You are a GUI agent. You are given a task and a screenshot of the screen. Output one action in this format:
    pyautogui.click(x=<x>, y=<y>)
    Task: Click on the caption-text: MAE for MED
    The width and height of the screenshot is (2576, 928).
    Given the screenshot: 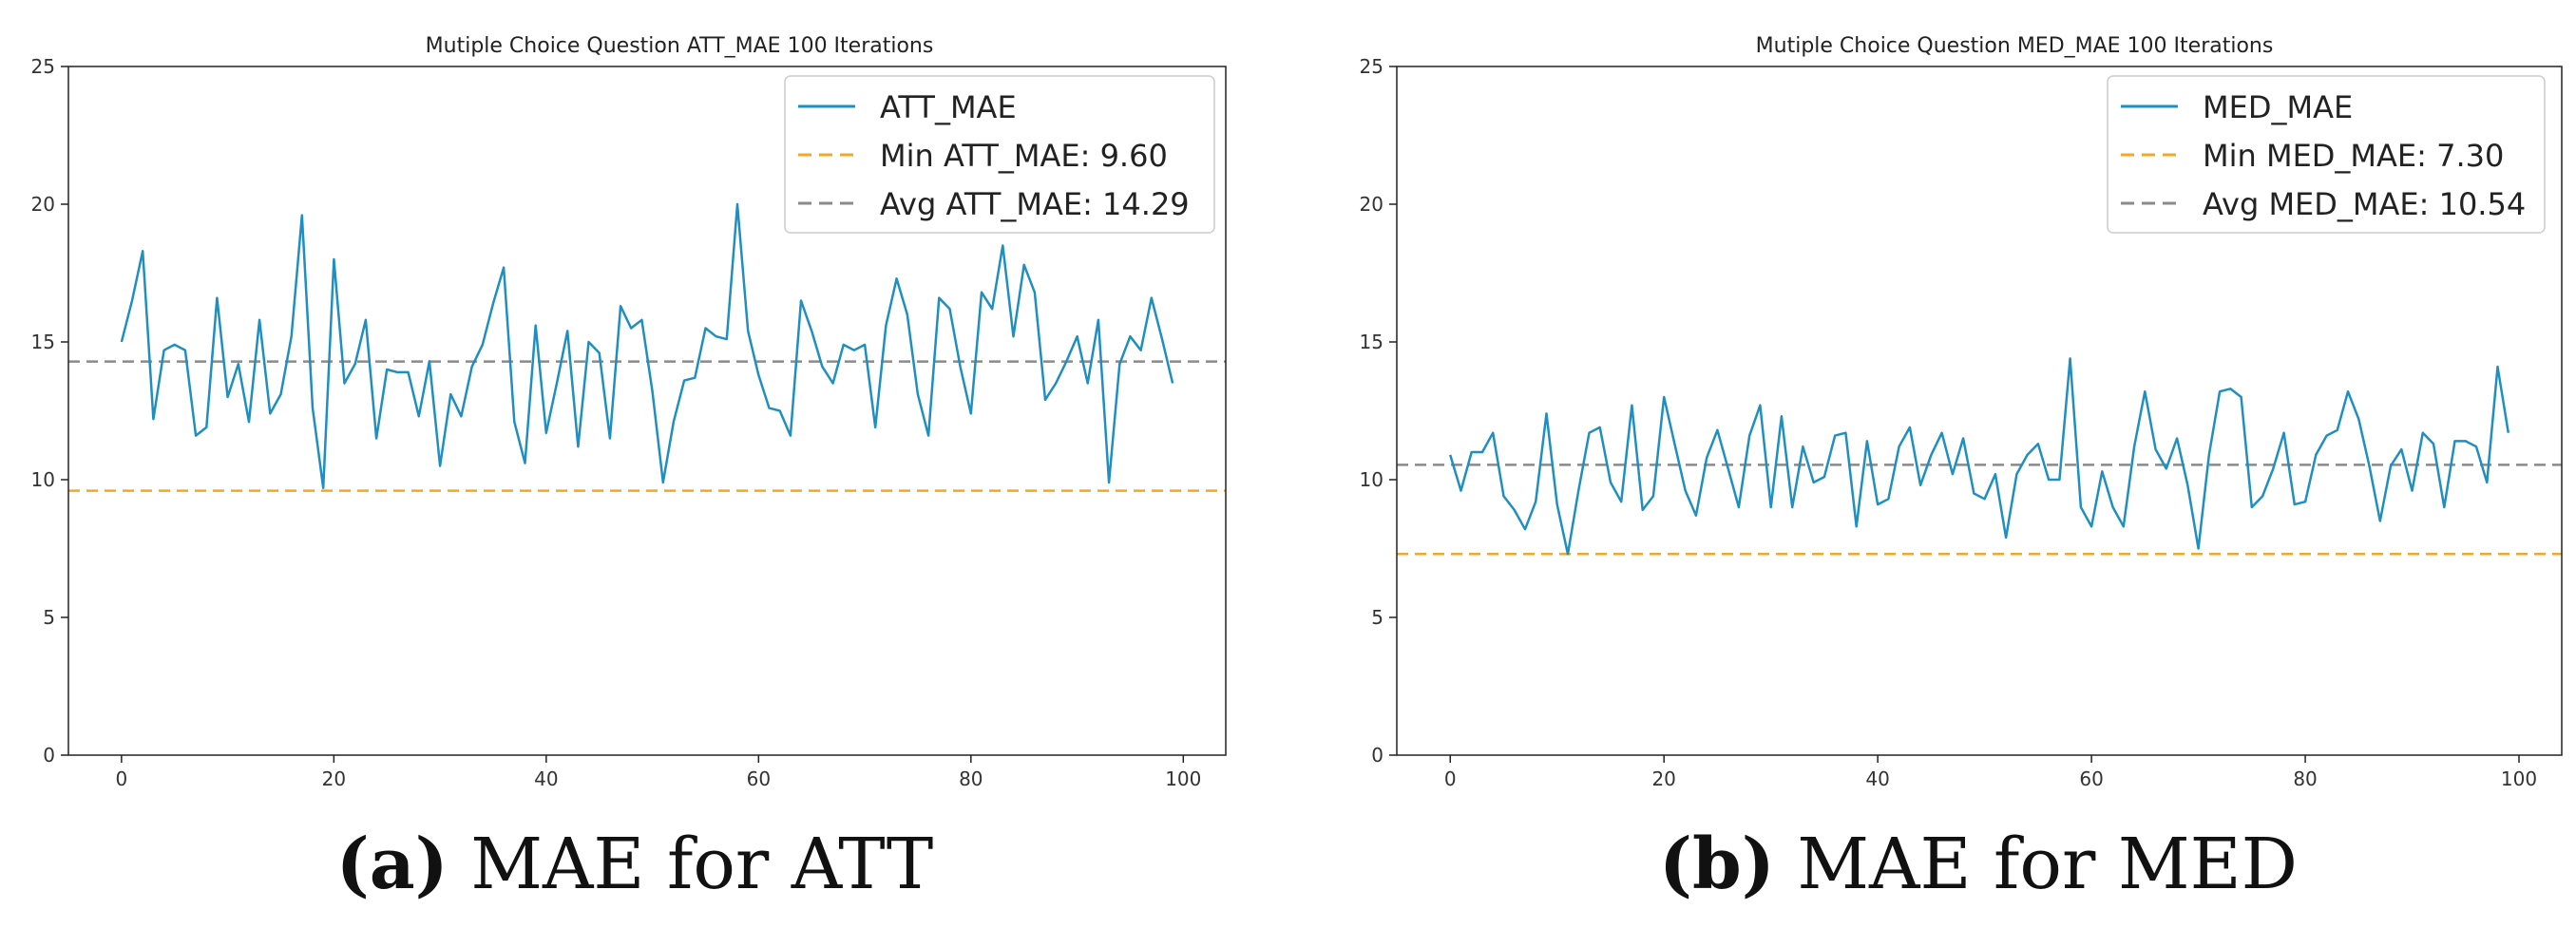 What is the action you would take?
    pyautogui.click(x=2036, y=864)
    